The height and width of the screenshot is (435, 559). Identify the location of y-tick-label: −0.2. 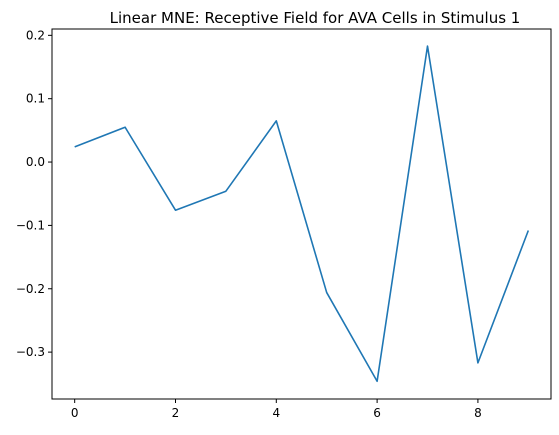
(30, 289).